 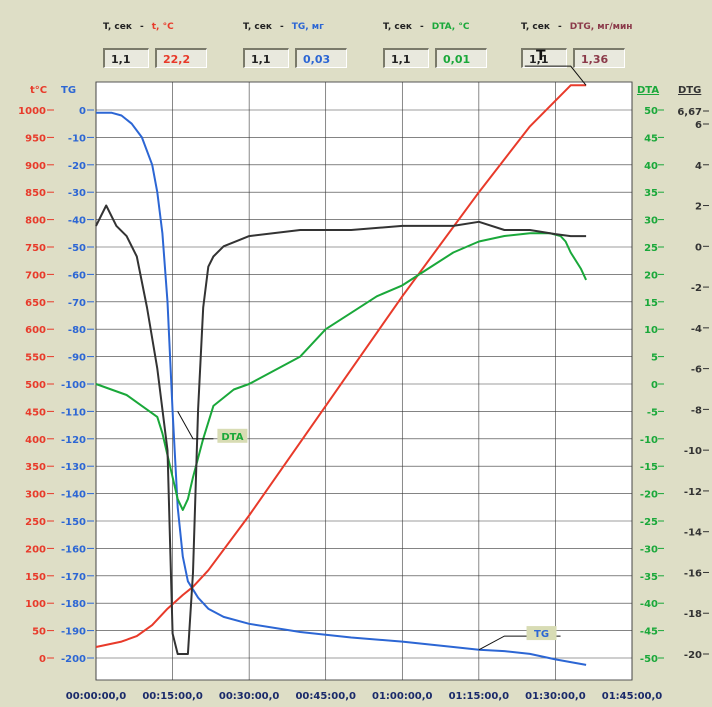 What do you see at coordinates (35, 166) in the screenshot?
I see `temp-tick-label: 900` at bounding box center [35, 166].